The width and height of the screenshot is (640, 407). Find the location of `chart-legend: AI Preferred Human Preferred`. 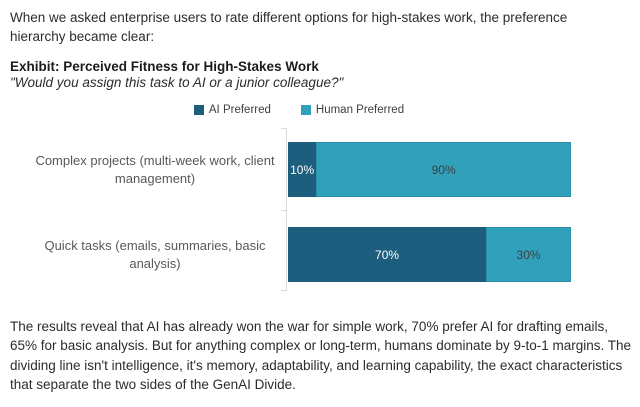

chart-legend: AI Preferred Human Preferred is located at coordinates (305, 110).